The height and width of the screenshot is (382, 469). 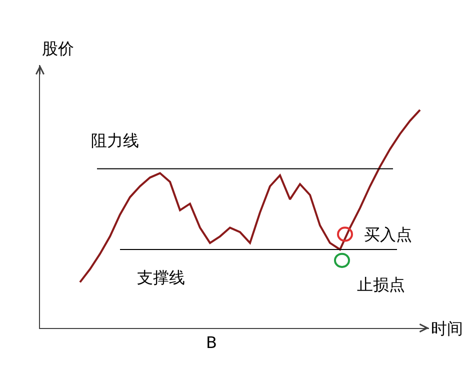 I want to click on x-axis-title: 时间, so click(x=447, y=328).